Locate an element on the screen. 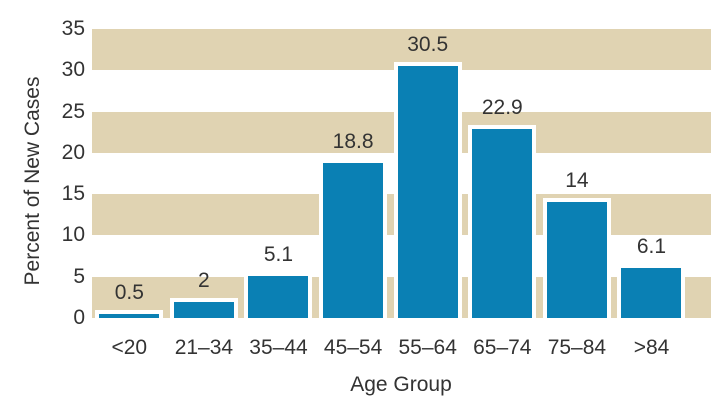  y-tick-label: 5 is located at coordinates (79, 276).